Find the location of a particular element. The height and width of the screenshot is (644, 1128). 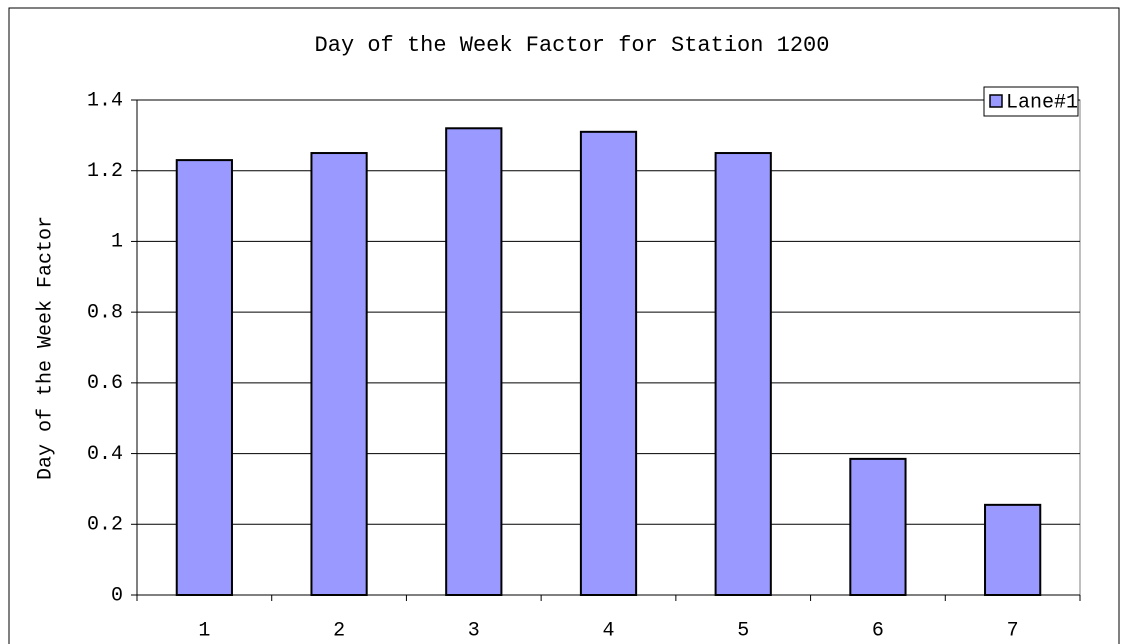

x-tick-label: 2 is located at coordinates (339, 630).